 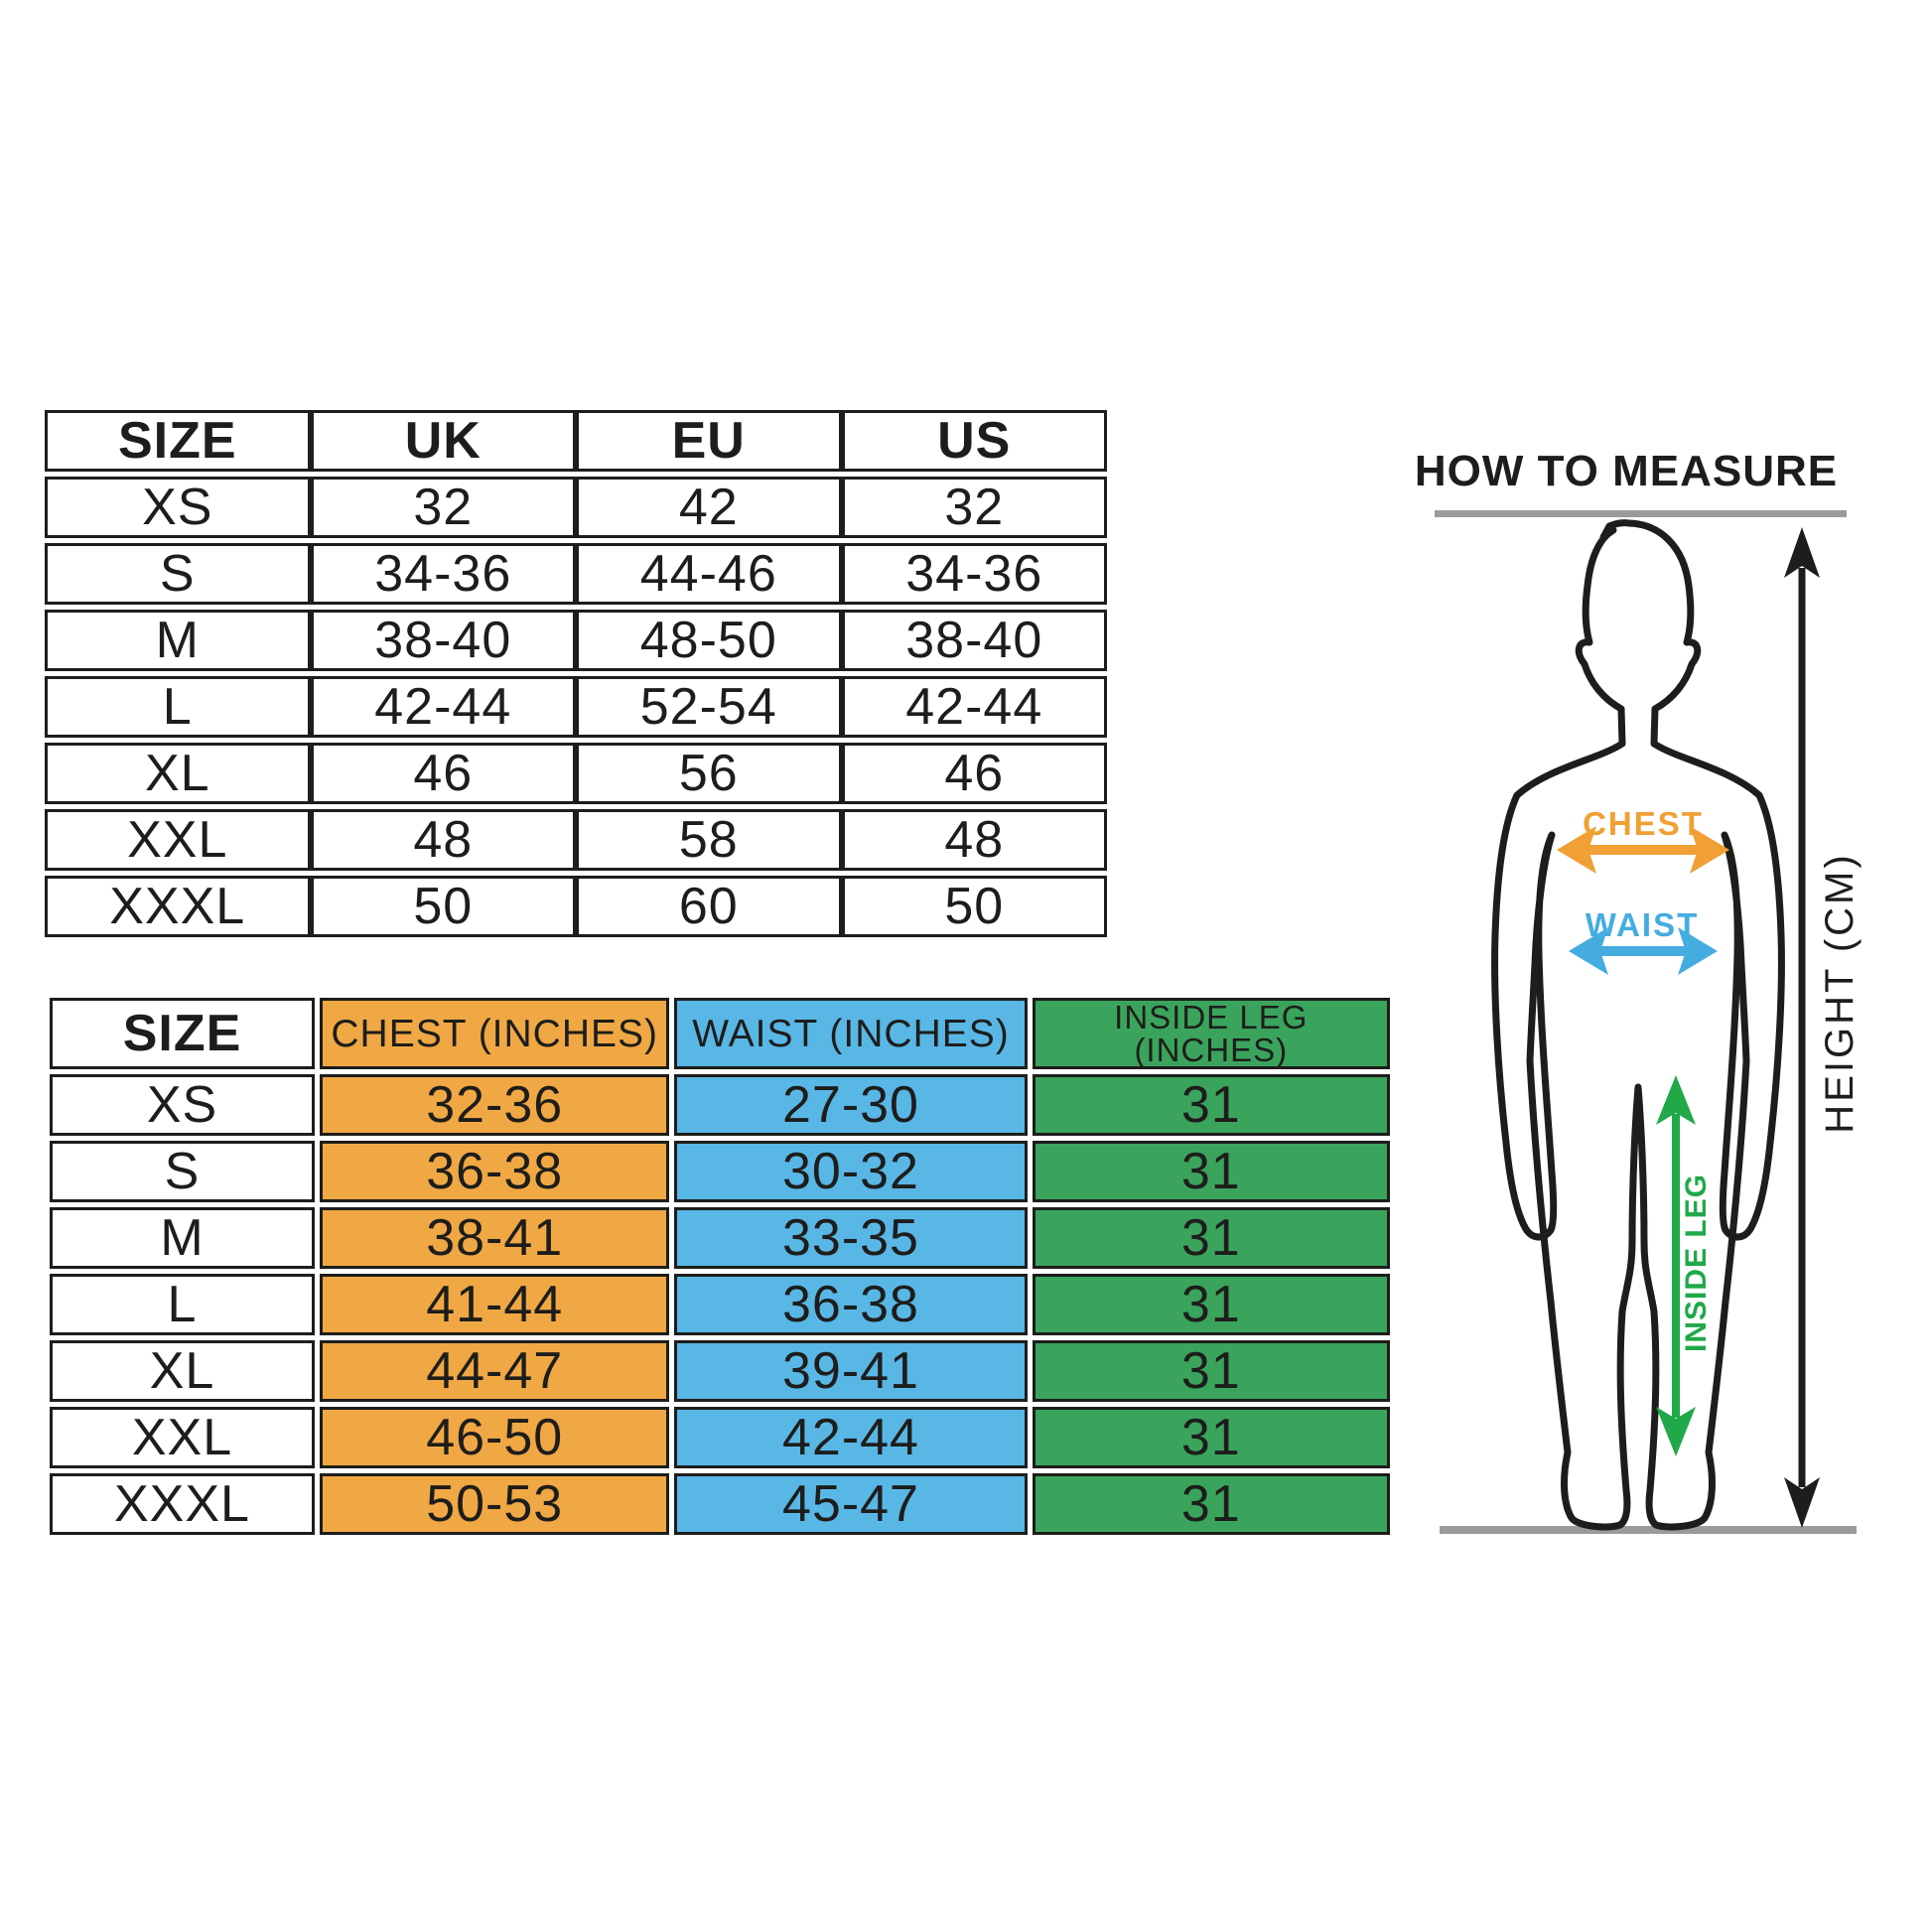 What do you see at coordinates (495, 1238) in the screenshot?
I see `chest-cell: 38-41` at bounding box center [495, 1238].